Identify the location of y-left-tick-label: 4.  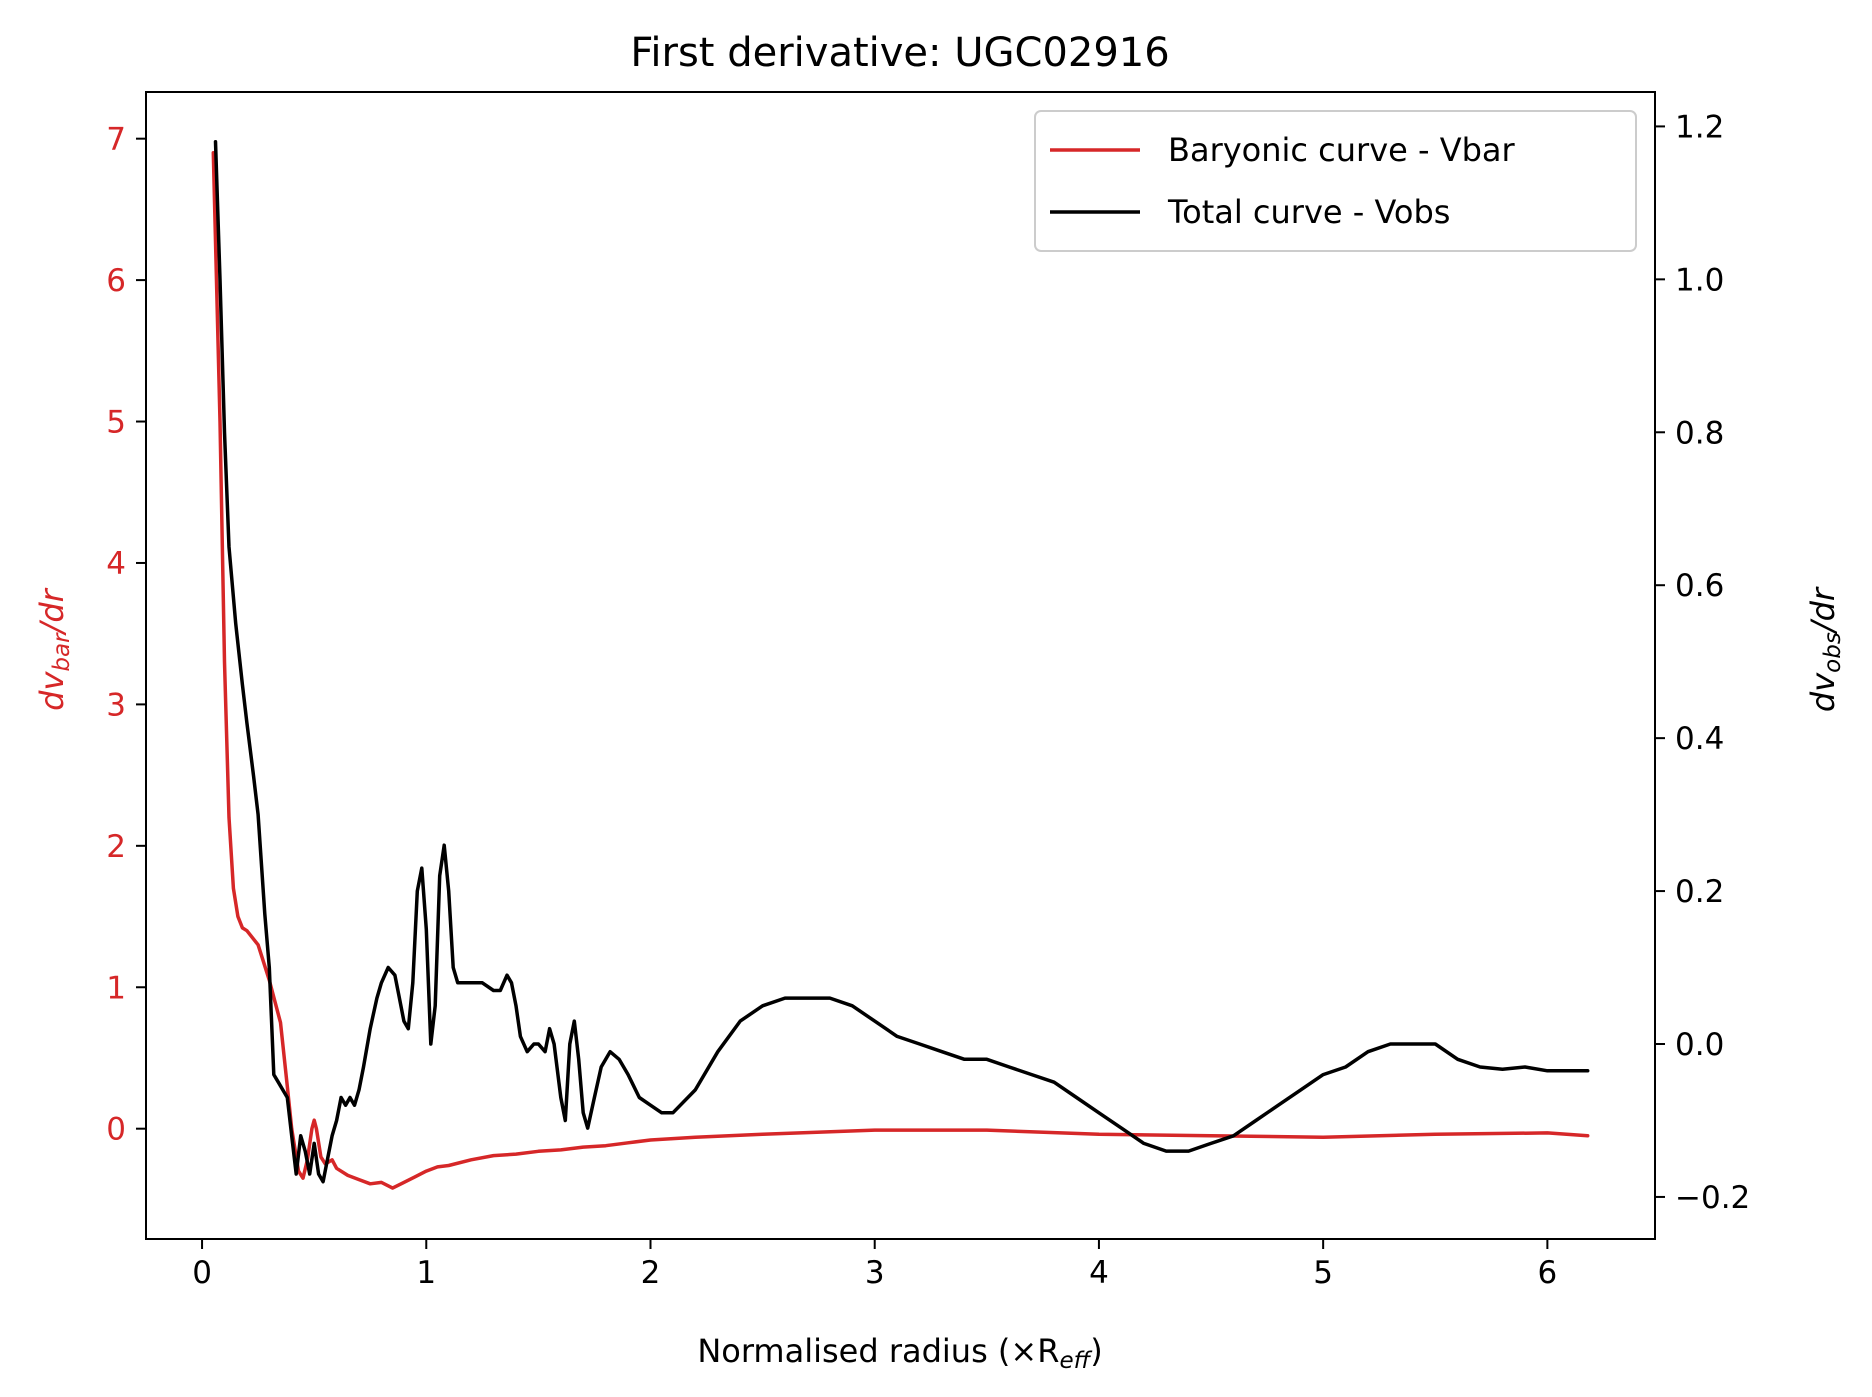
(116, 564).